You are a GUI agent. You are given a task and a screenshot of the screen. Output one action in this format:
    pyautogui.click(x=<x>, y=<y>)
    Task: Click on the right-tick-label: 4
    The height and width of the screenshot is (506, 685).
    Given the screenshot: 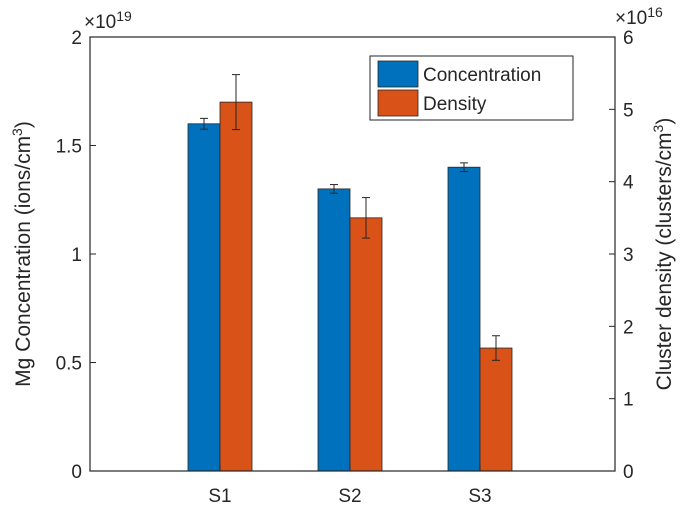 What is the action you would take?
    pyautogui.click(x=628, y=183)
    